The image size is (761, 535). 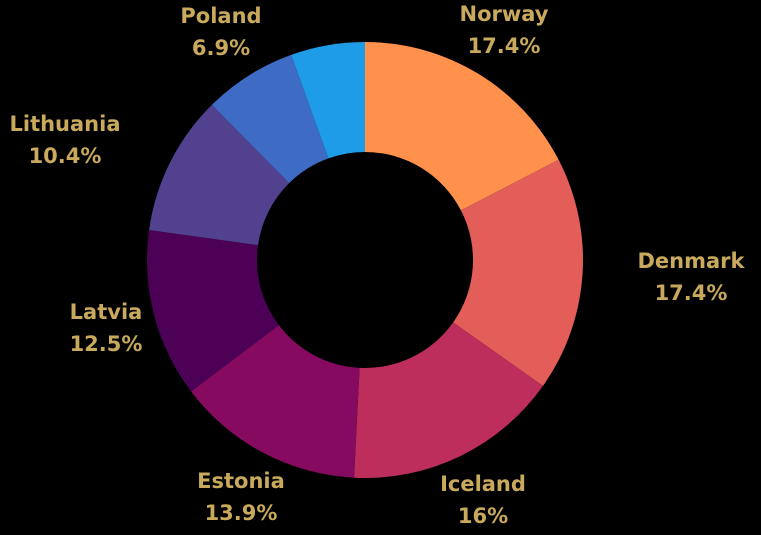 I want to click on slice-latvia, so click(x=212, y=310).